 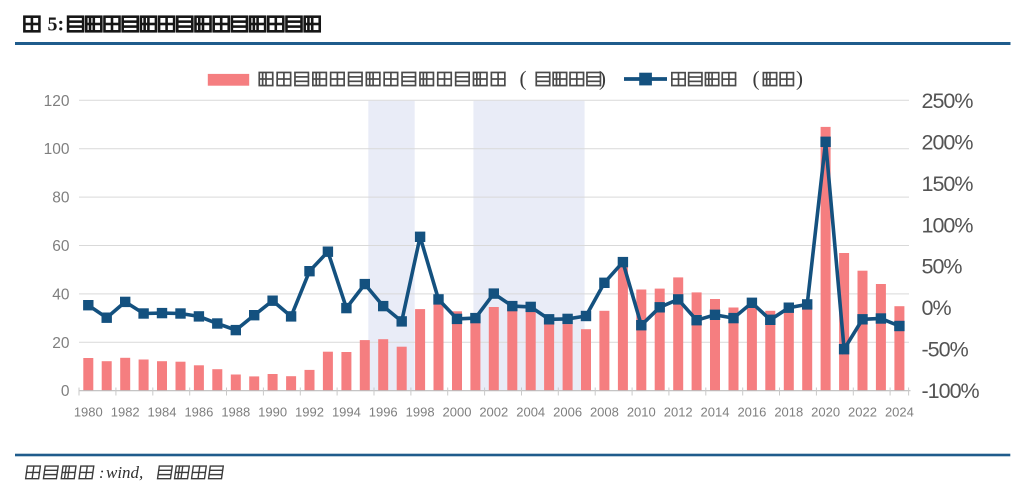 What do you see at coordinates (862, 411) in the screenshot?
I see `svg-text: 2022` at bounding box center [862, 411].